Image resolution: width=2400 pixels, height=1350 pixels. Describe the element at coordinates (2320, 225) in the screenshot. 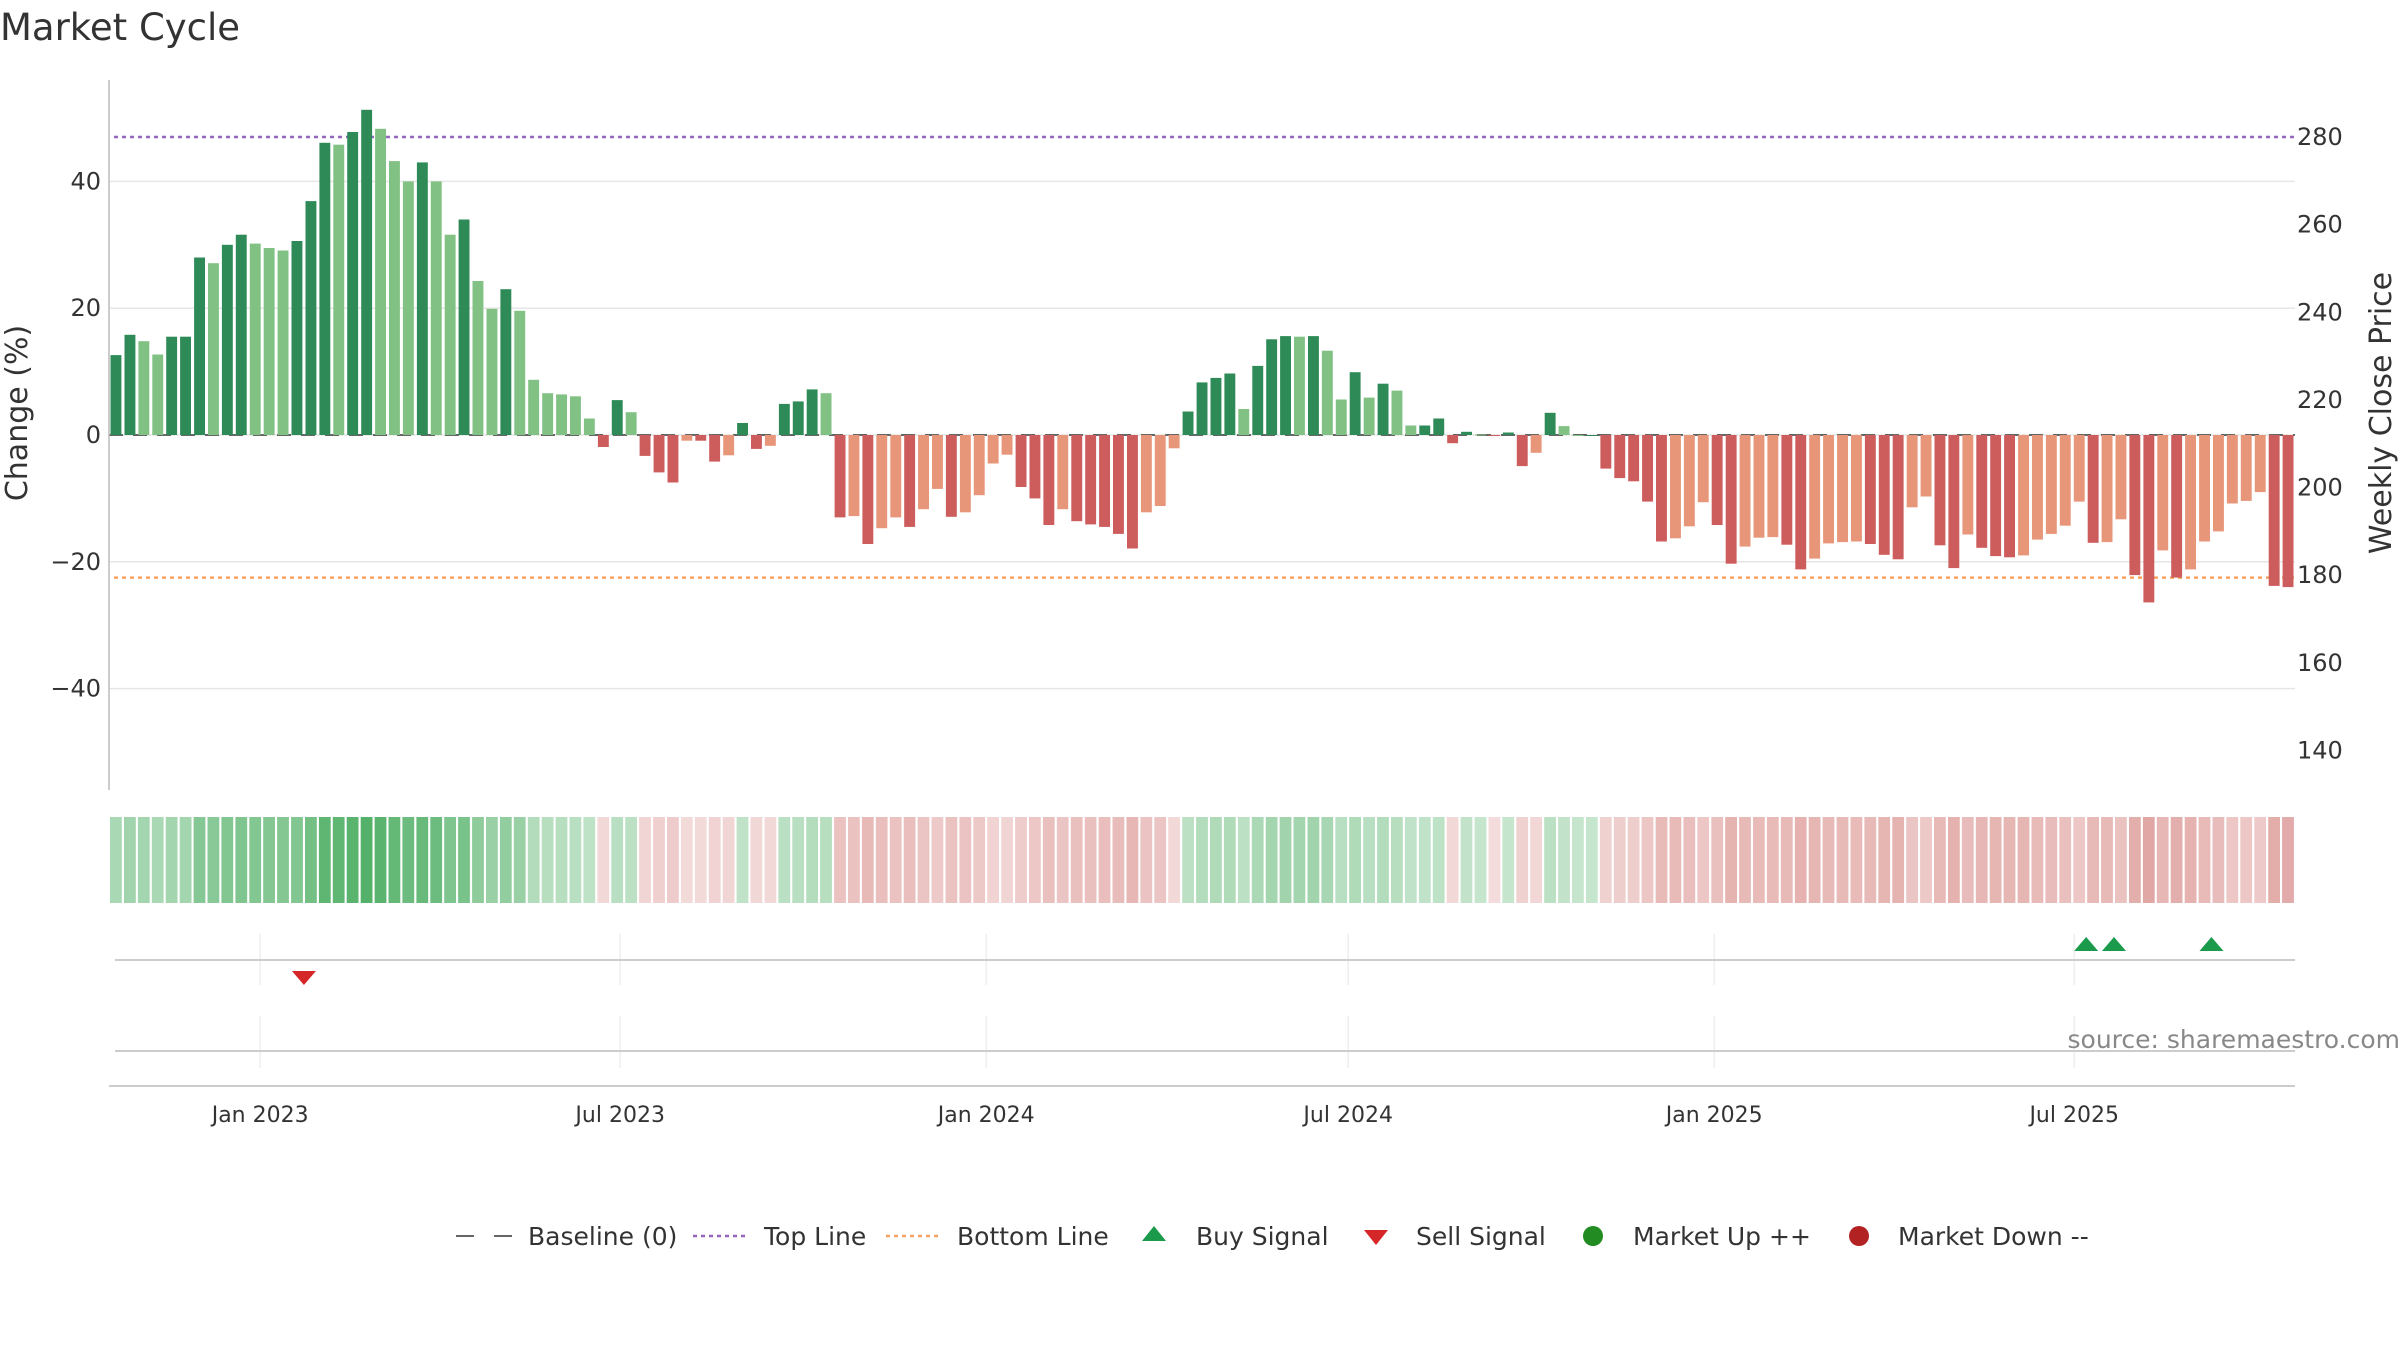

I see `y-right-tick-label: 260` at that location.